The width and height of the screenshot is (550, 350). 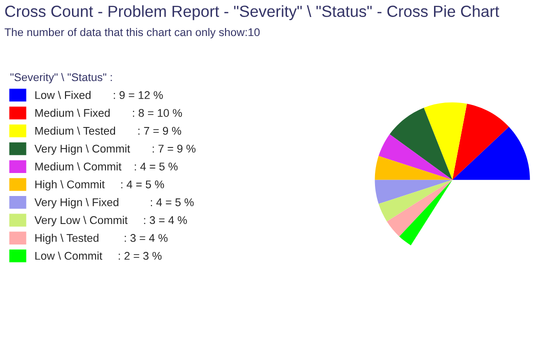 I want to click on legend-label: Medium \ Commit : 4 = 5 %, so click(x=106, y=166).